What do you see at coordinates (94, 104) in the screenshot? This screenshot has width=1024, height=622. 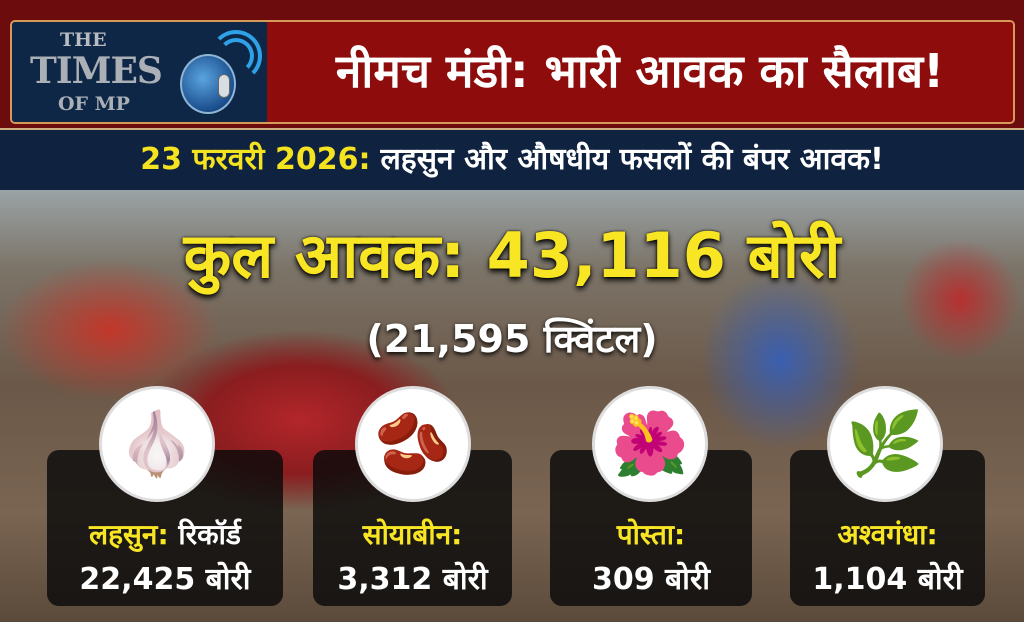 I see `logo-text-of-mp: OF MP` at bounding box center [94, 104].